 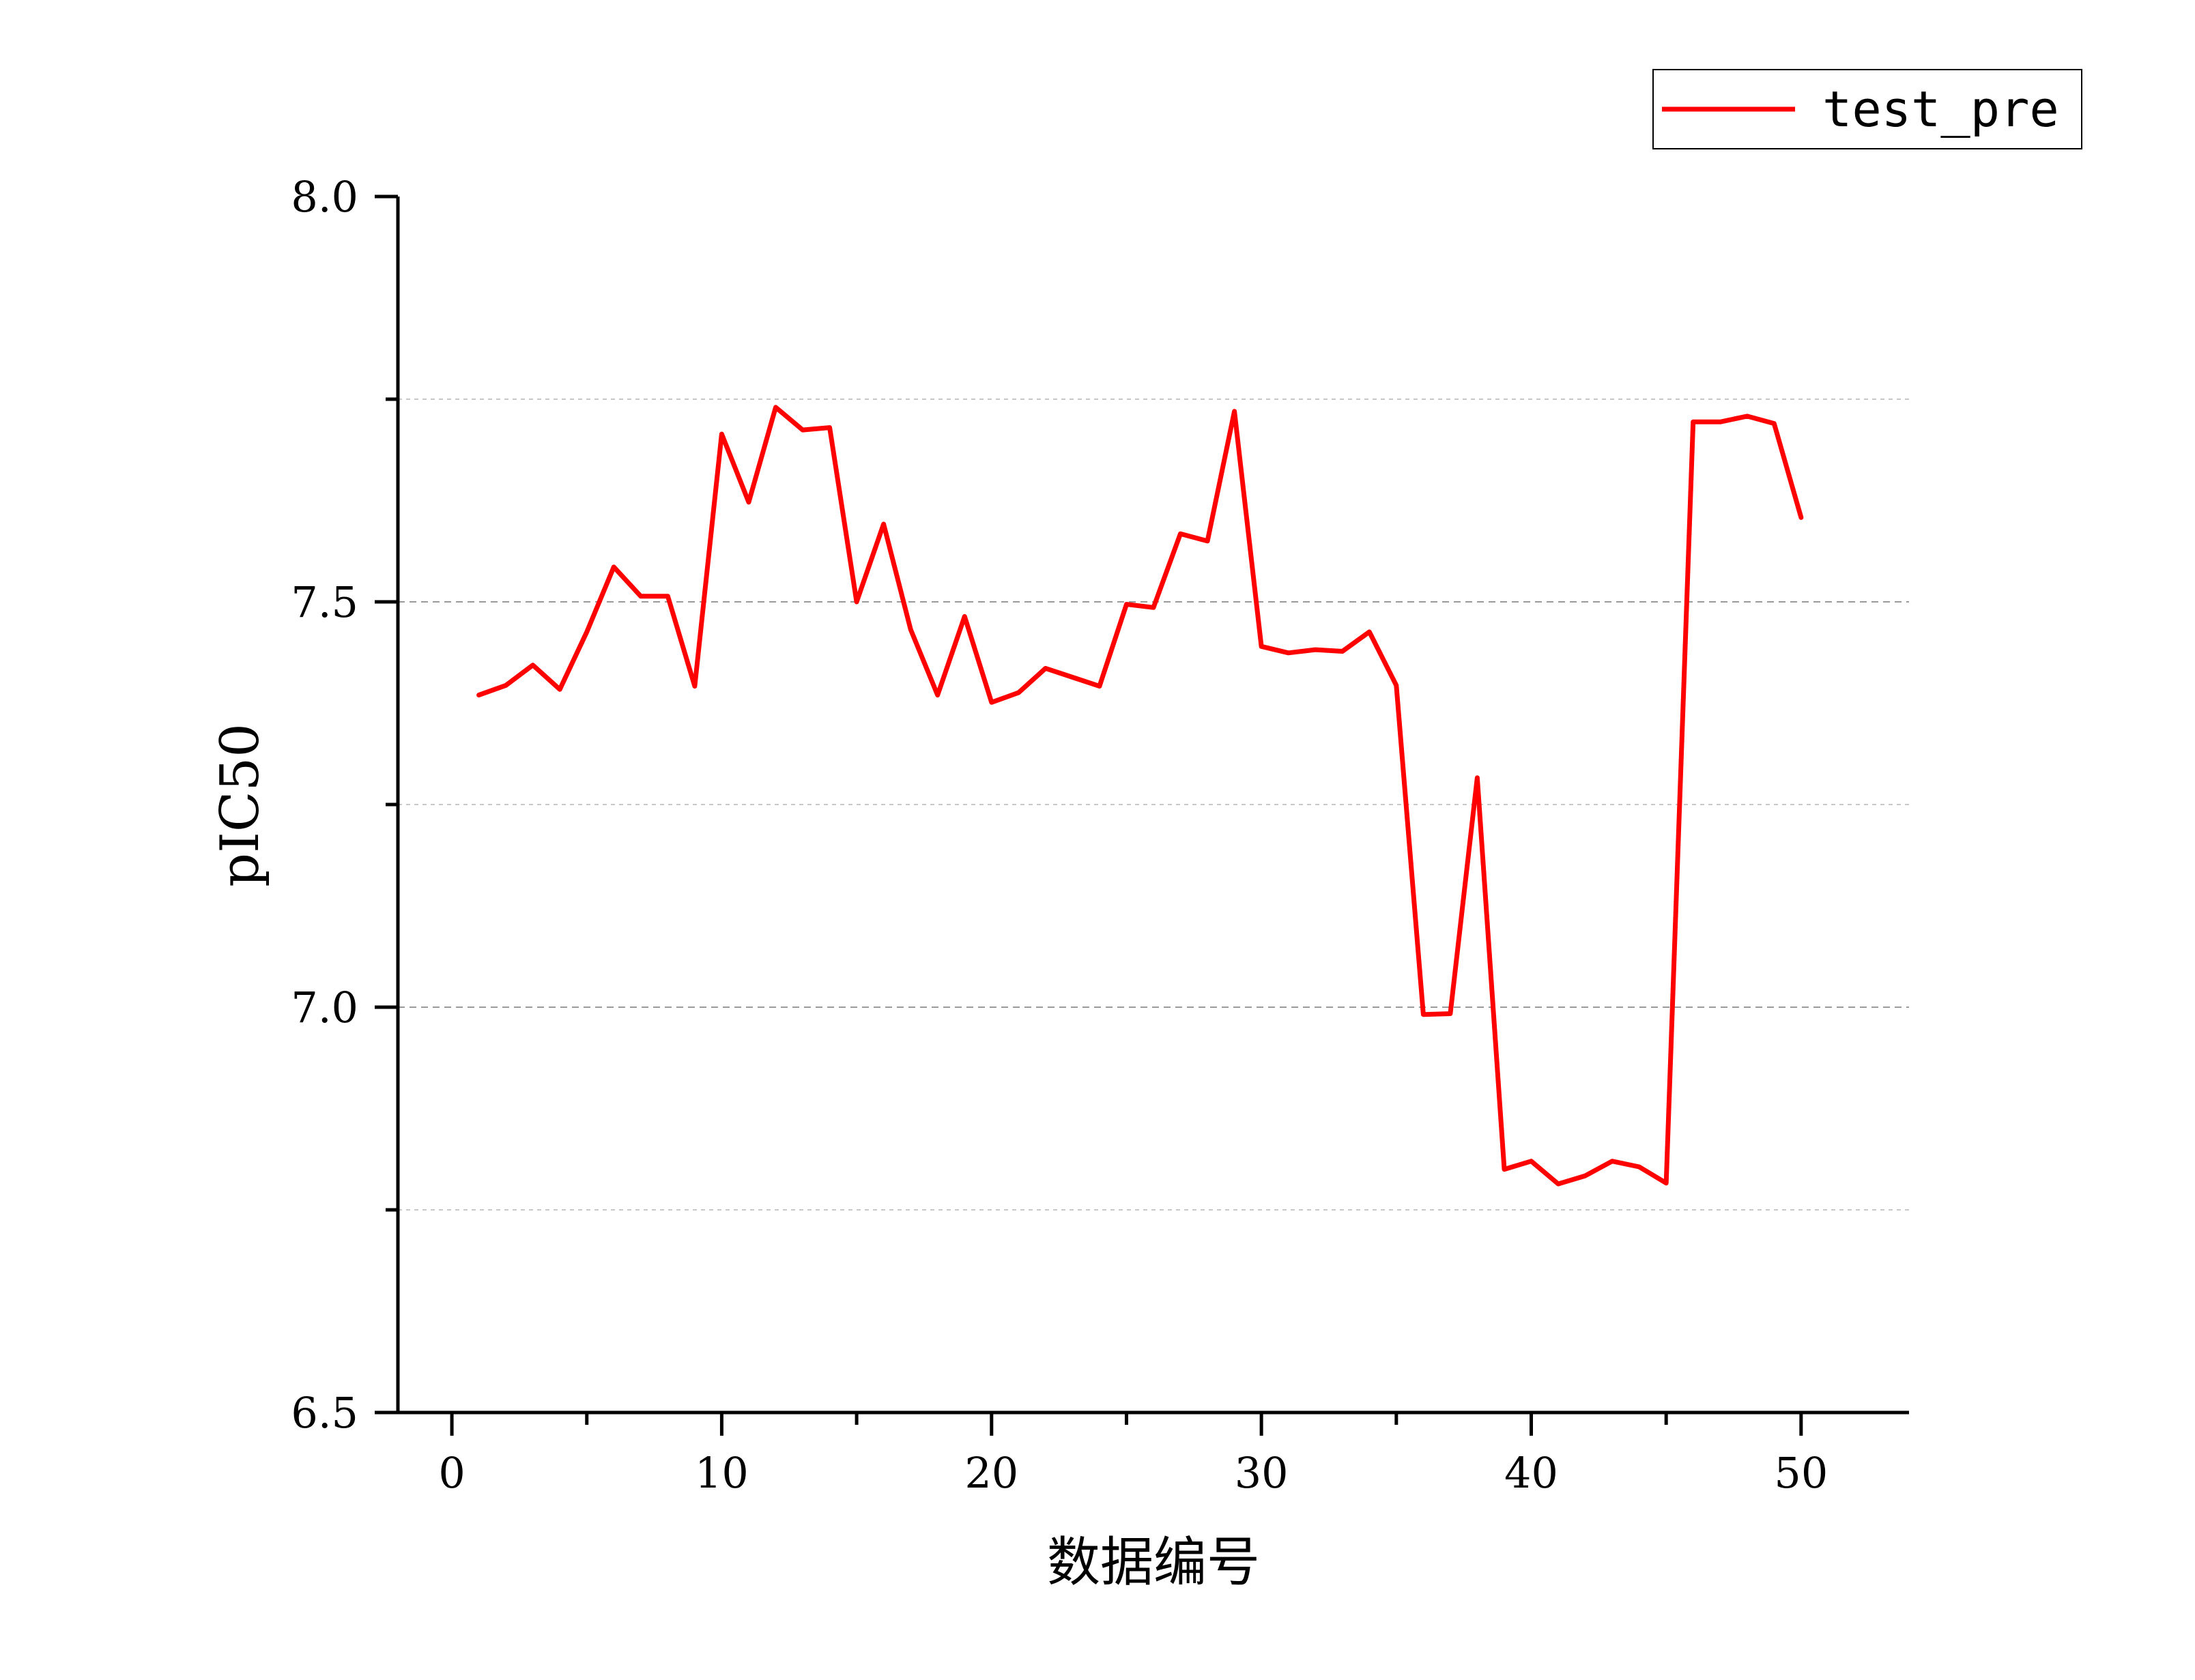 I want to click on x-tick-label: 40, so click(x=1531, y=1473).